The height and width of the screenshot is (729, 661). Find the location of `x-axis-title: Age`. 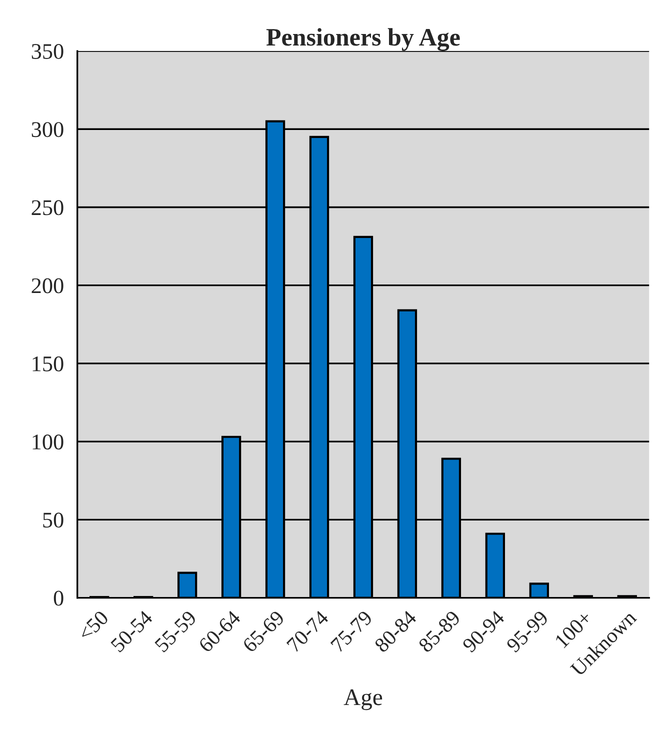

x-axis-title: Age is located at coordinates (363, 699).